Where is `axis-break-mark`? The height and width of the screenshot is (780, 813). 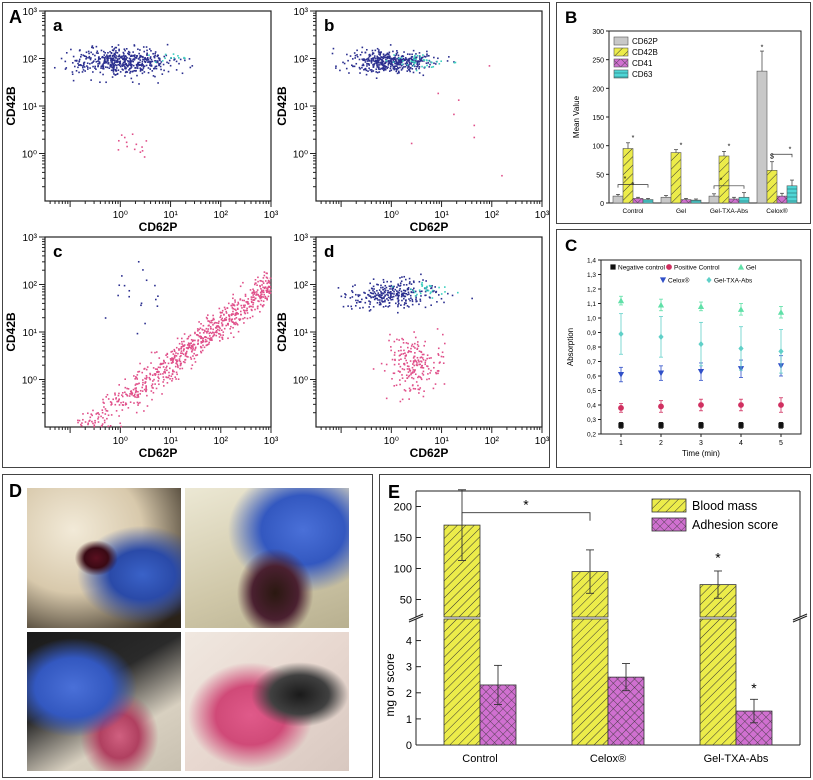
axis-break-mark is located at coordinates (800, 617).